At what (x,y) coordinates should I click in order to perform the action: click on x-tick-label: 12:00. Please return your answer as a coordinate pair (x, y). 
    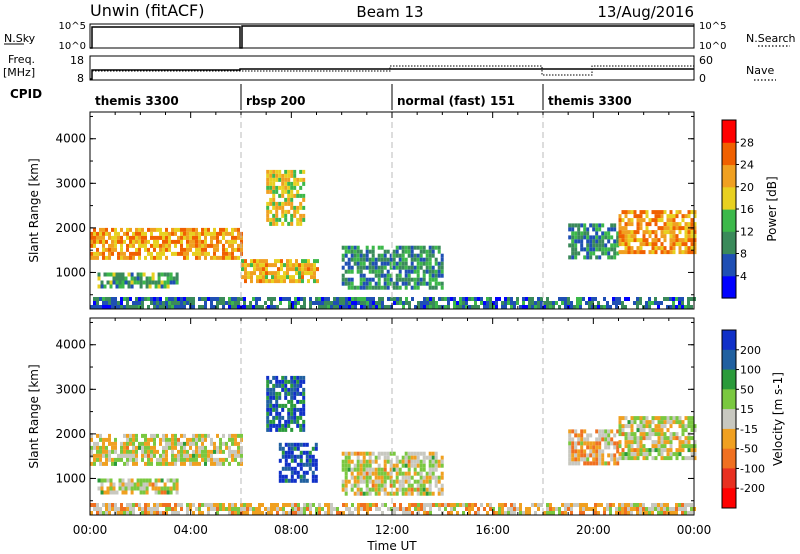
    Looking at the image, I should click on (392, 530).